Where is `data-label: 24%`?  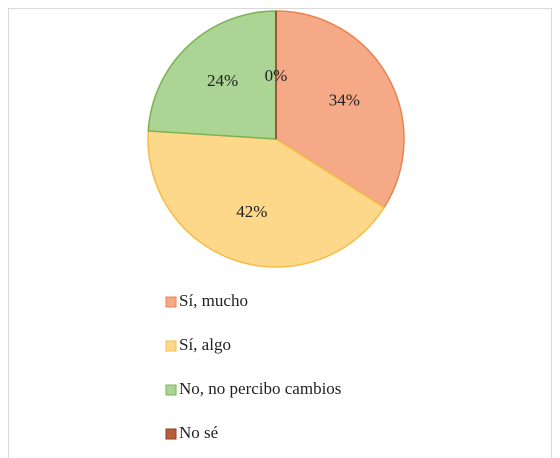
data-label: 24% is located at coordinates (222, 80).